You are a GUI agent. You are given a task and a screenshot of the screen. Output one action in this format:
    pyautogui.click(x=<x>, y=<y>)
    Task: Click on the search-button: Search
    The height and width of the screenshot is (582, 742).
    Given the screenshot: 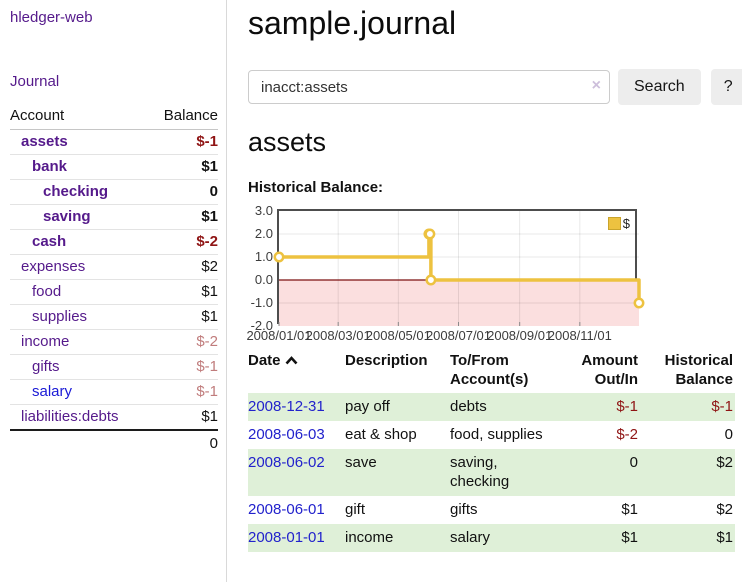 What is the action you would take?
    pyautogui.click(x=659, y=87)
    